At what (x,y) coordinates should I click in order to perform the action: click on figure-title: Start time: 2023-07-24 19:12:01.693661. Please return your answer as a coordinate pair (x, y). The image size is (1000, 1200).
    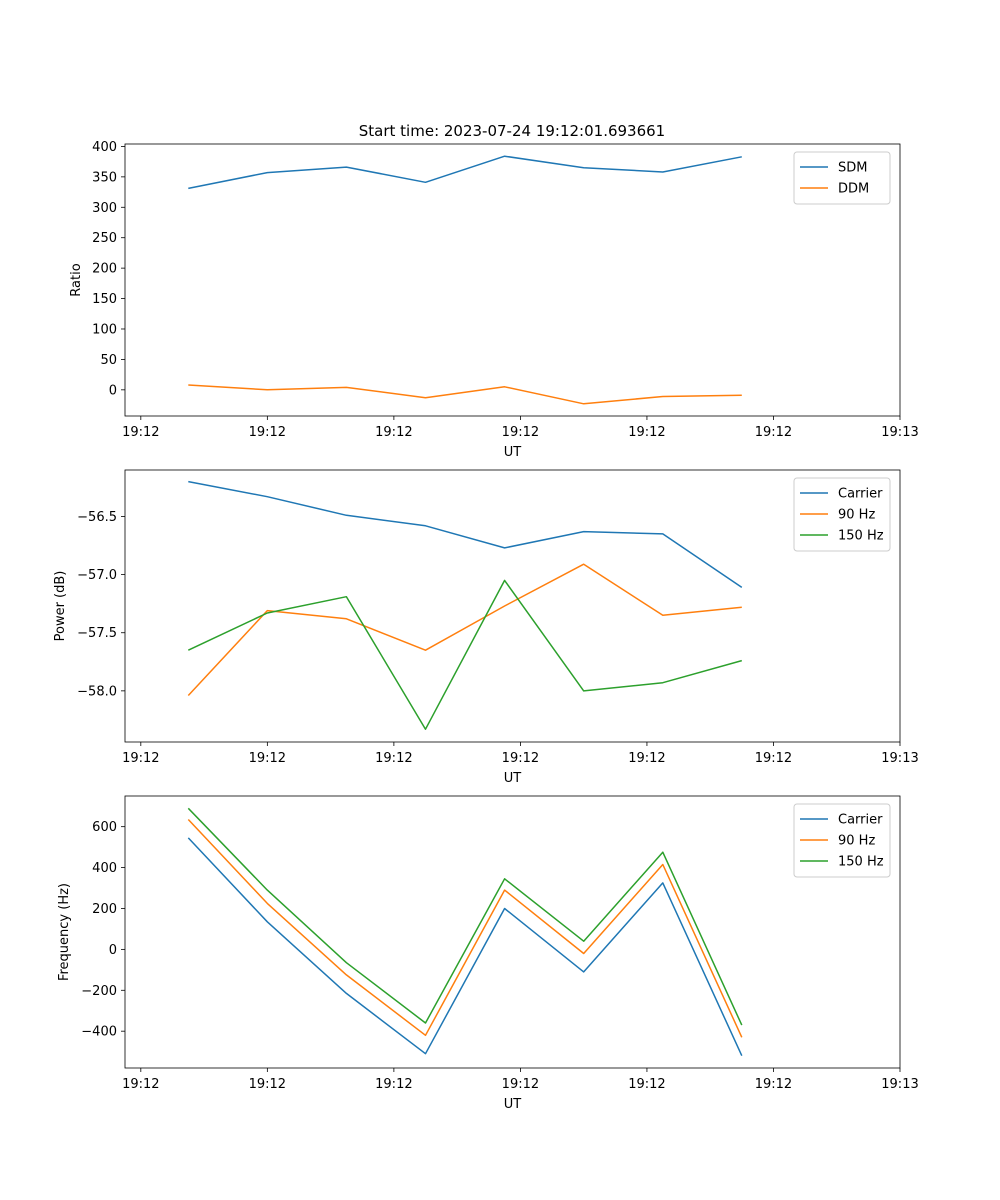
    Looking at the image, I should click on (512, 131).